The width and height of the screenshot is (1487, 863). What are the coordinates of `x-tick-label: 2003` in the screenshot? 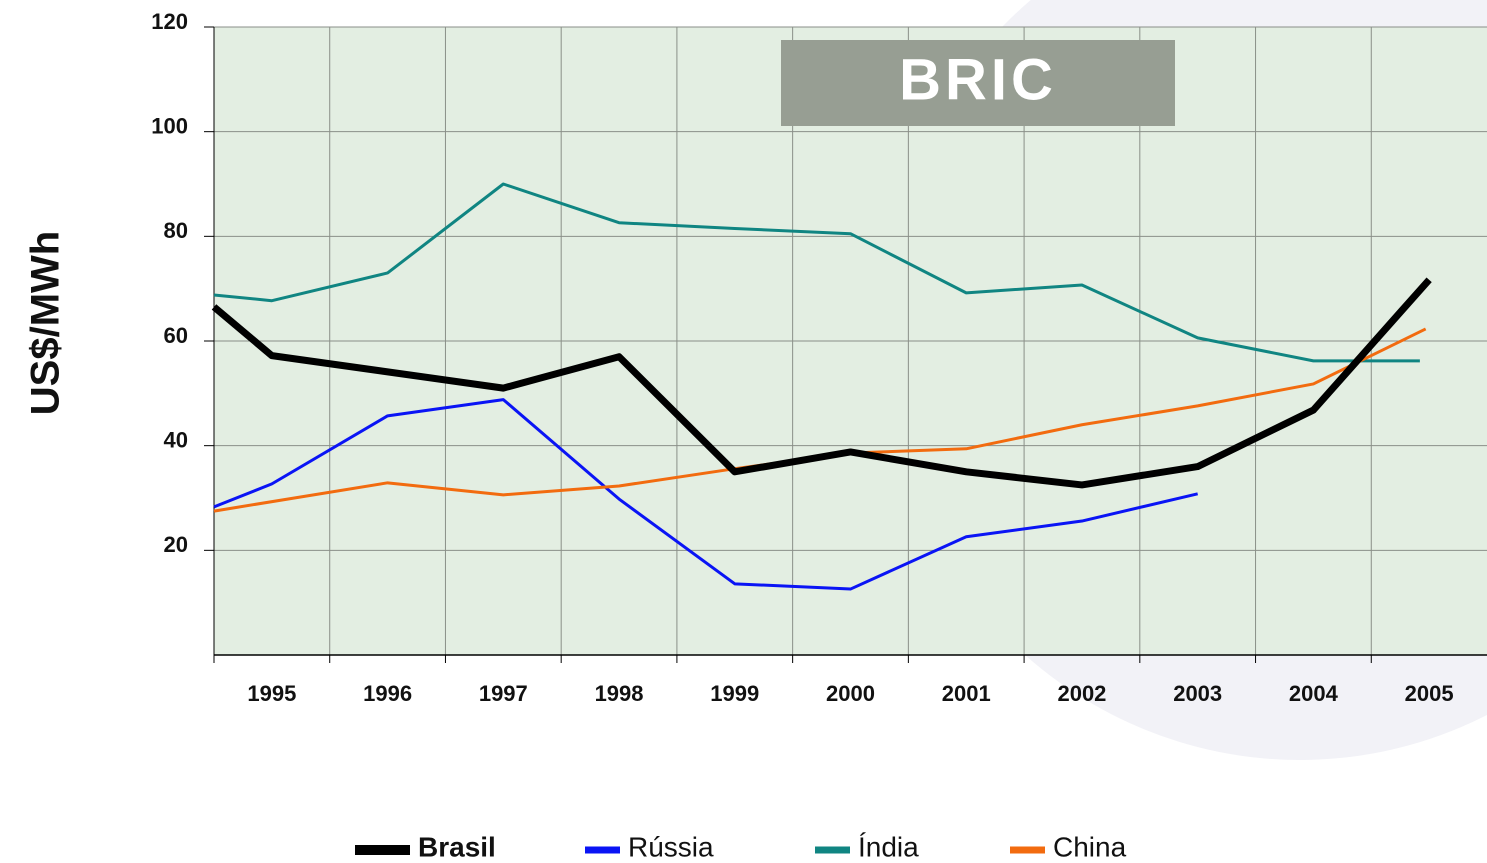 It's located at (1197, 693).